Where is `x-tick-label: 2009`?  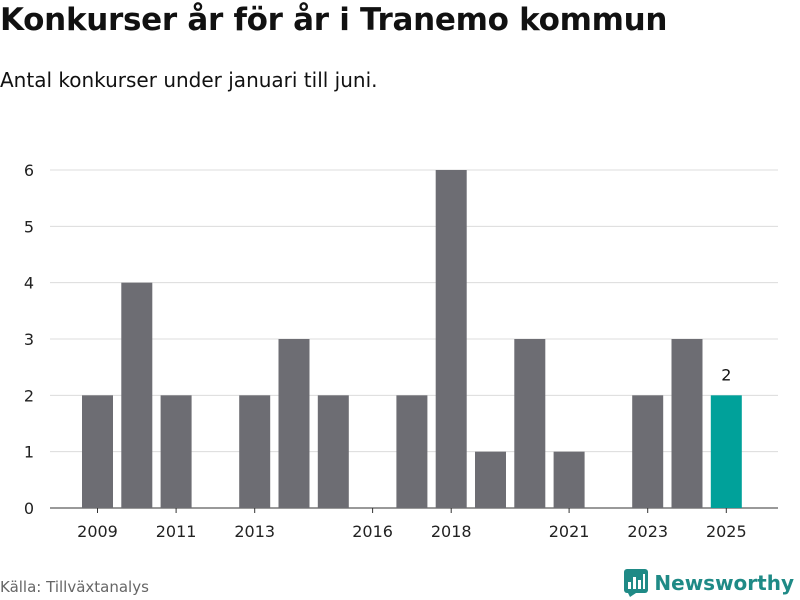
x-tick-label: 2009 is located at coordinates (97, 531).